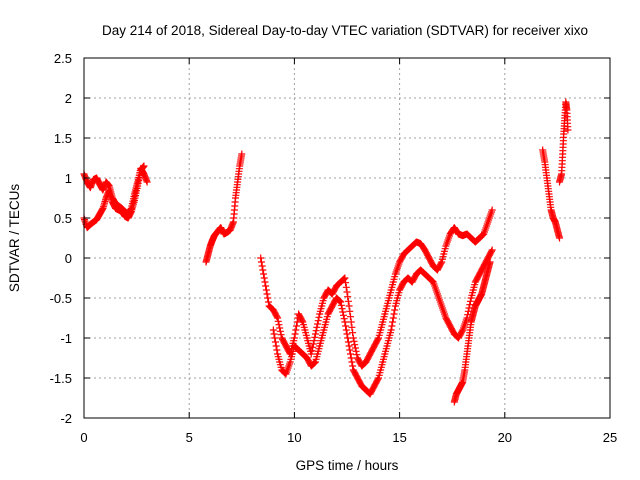  Describe the element at coordinates (63, 218) in the screenshot. I see `y-tick-label: 0.5` at that location.